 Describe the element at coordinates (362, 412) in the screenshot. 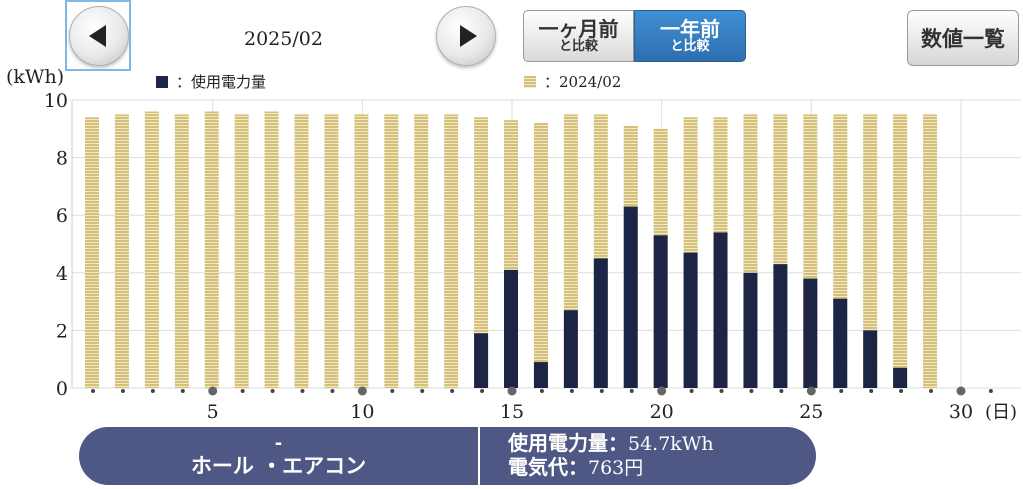

I see `x-tick-label: 10` at that location.